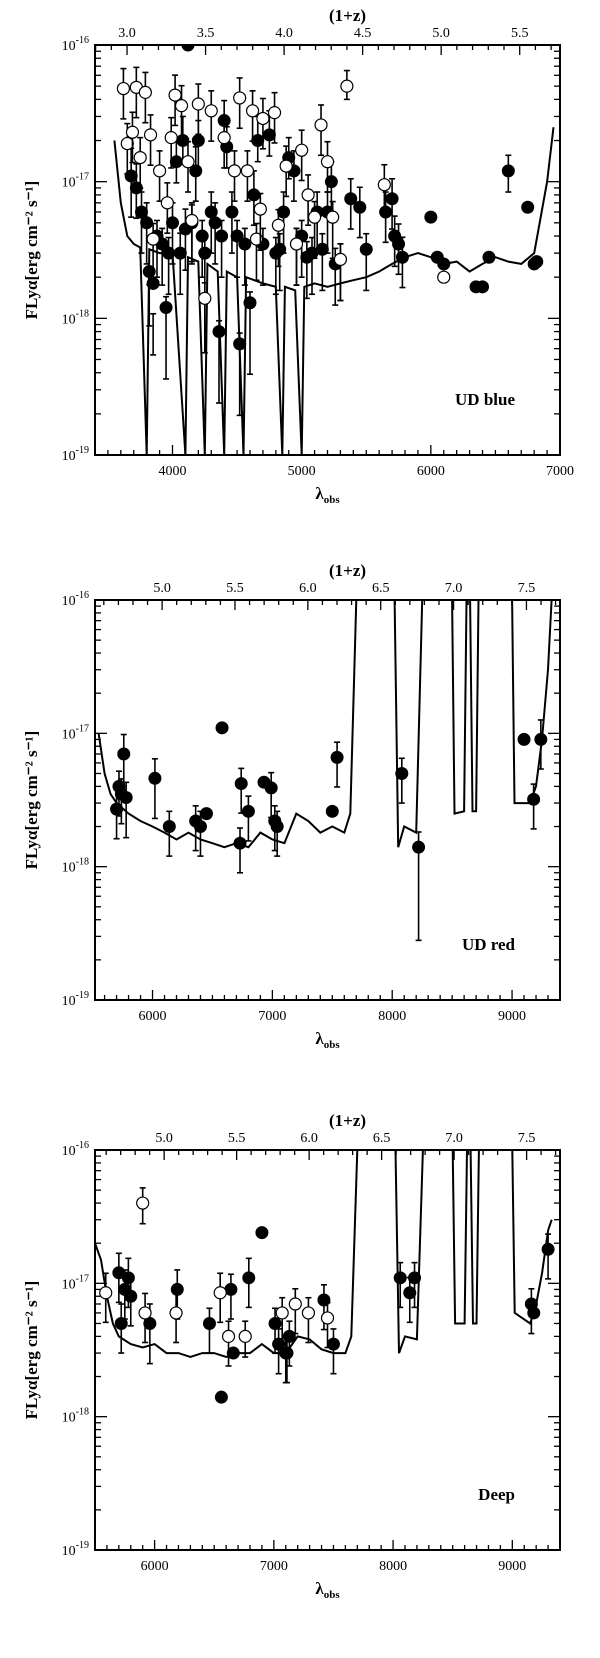 This screenshot has width=600, height=1658. I want to click on top-tick-label: 3.0, so click(127, 33).